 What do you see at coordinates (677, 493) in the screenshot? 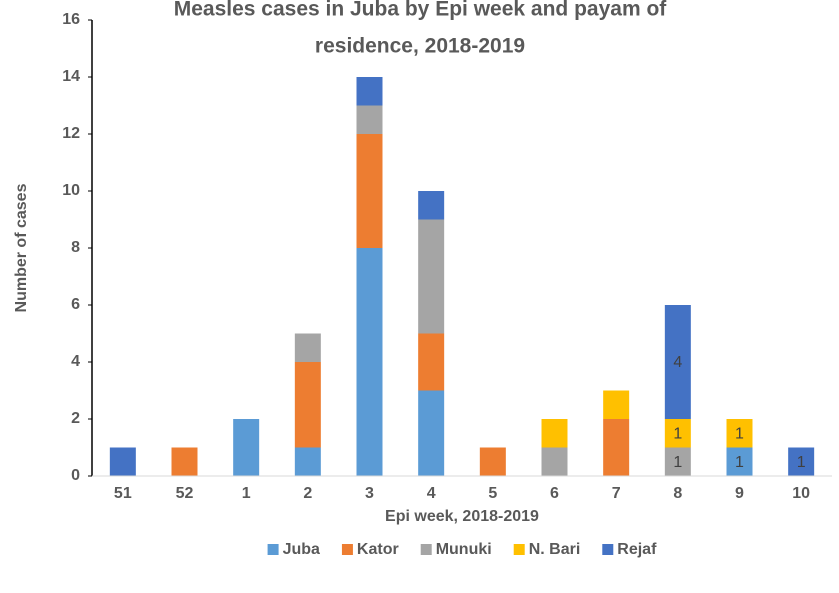
I see `x-tick-label: 8` at bounding box center [677, 493].